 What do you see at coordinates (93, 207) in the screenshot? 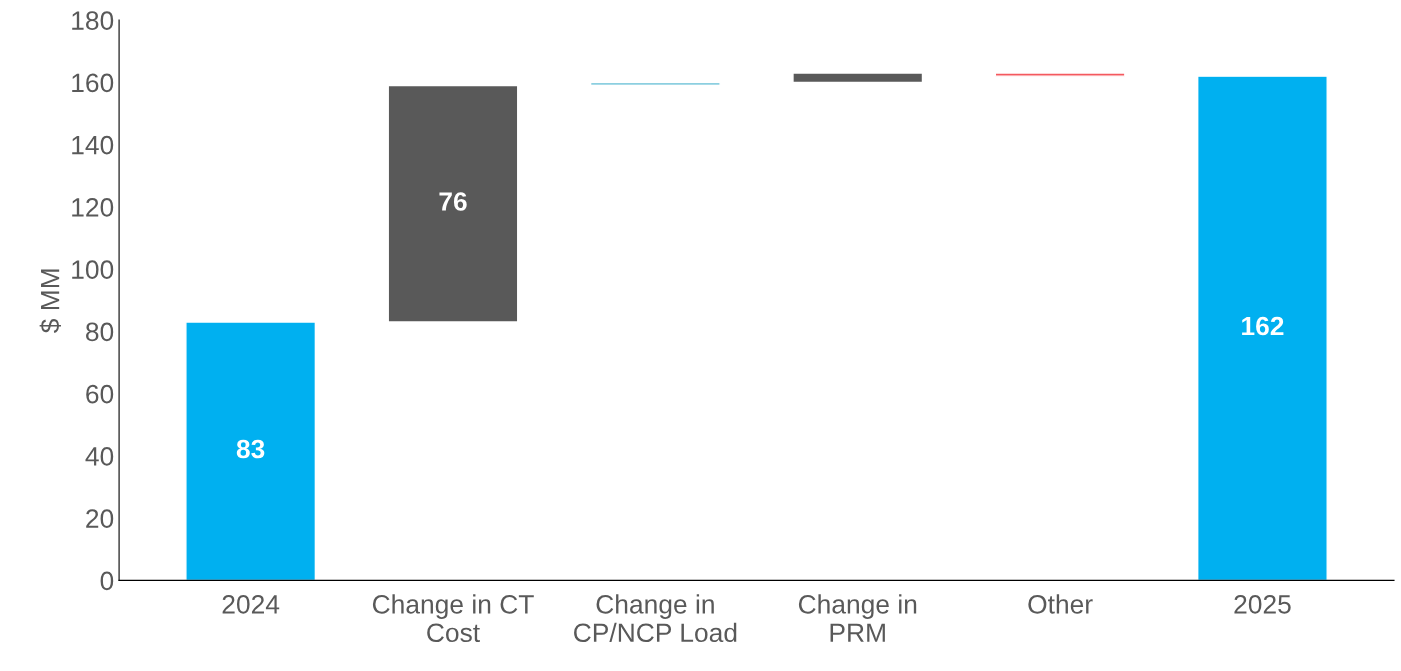
I see `y-tick-label: 120` at bounding box center [93, 207].